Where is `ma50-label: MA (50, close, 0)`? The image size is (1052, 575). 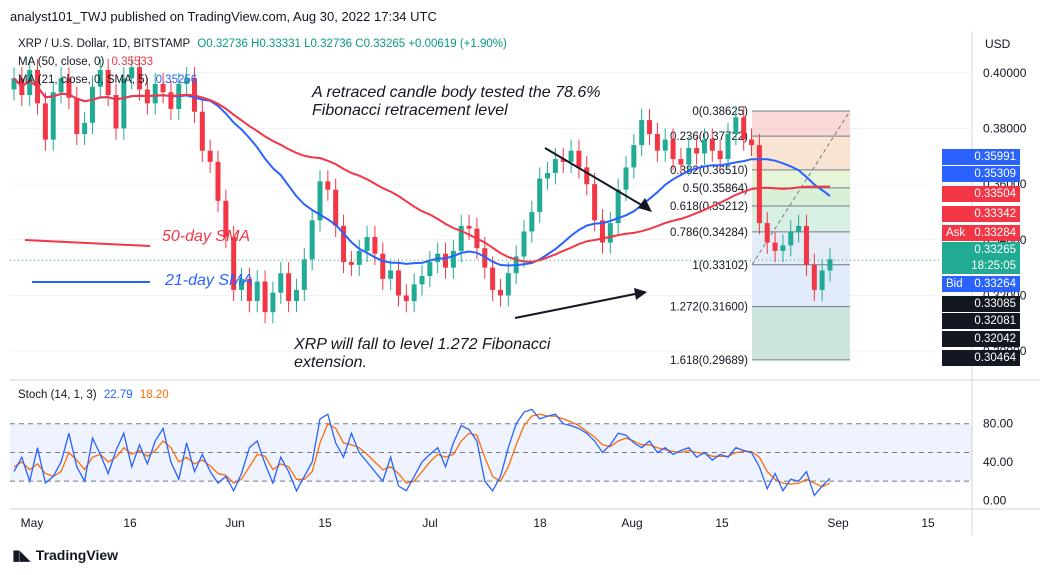
ma50-label: MA (50, close, 0) is located at coordinates (61, 62).